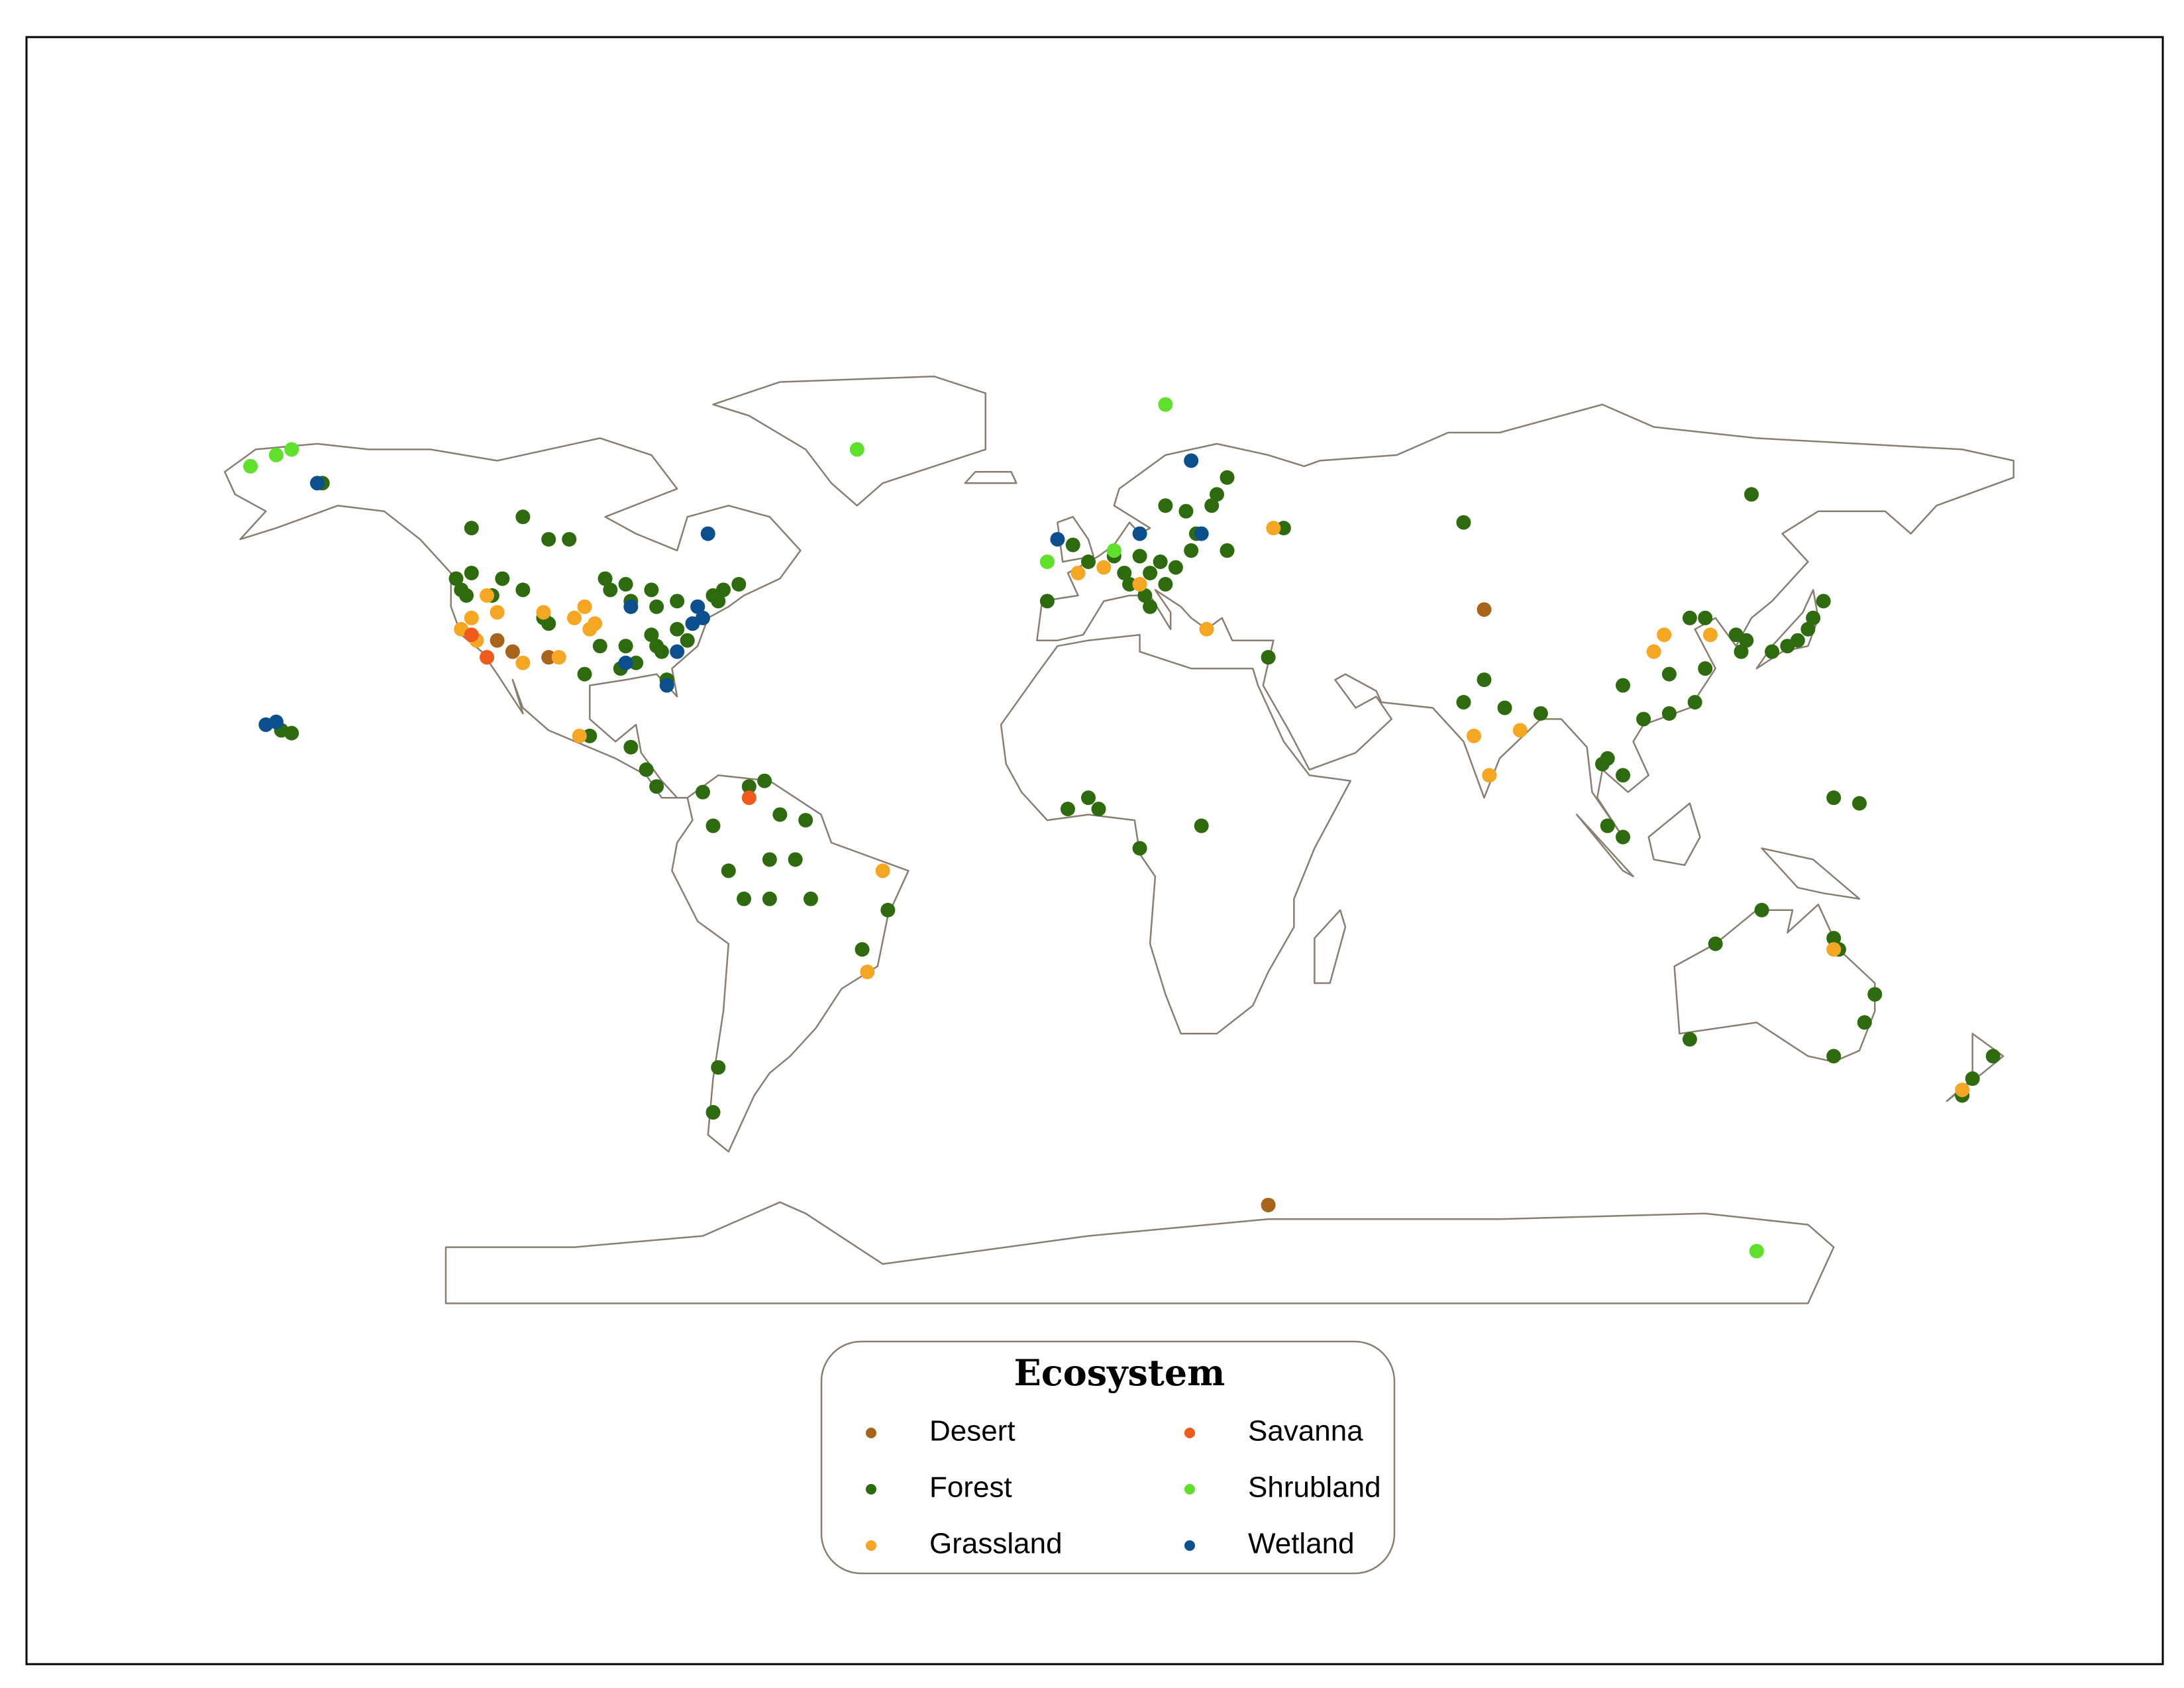  Describe the element at coordinates (1119, 1373) in the screenshot. I see `legend-title: Ecosystem` at that location.